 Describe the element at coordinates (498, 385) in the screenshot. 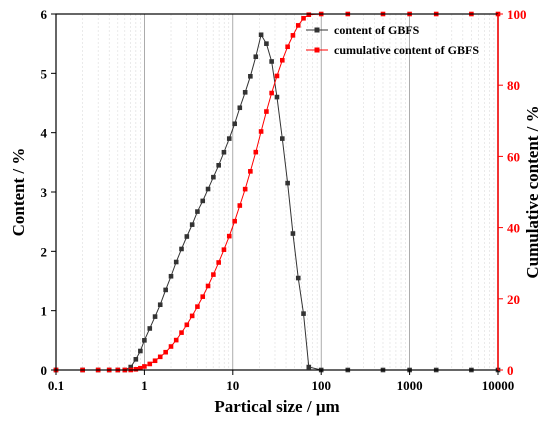

I see `x-tick-label: 10000` at that location.